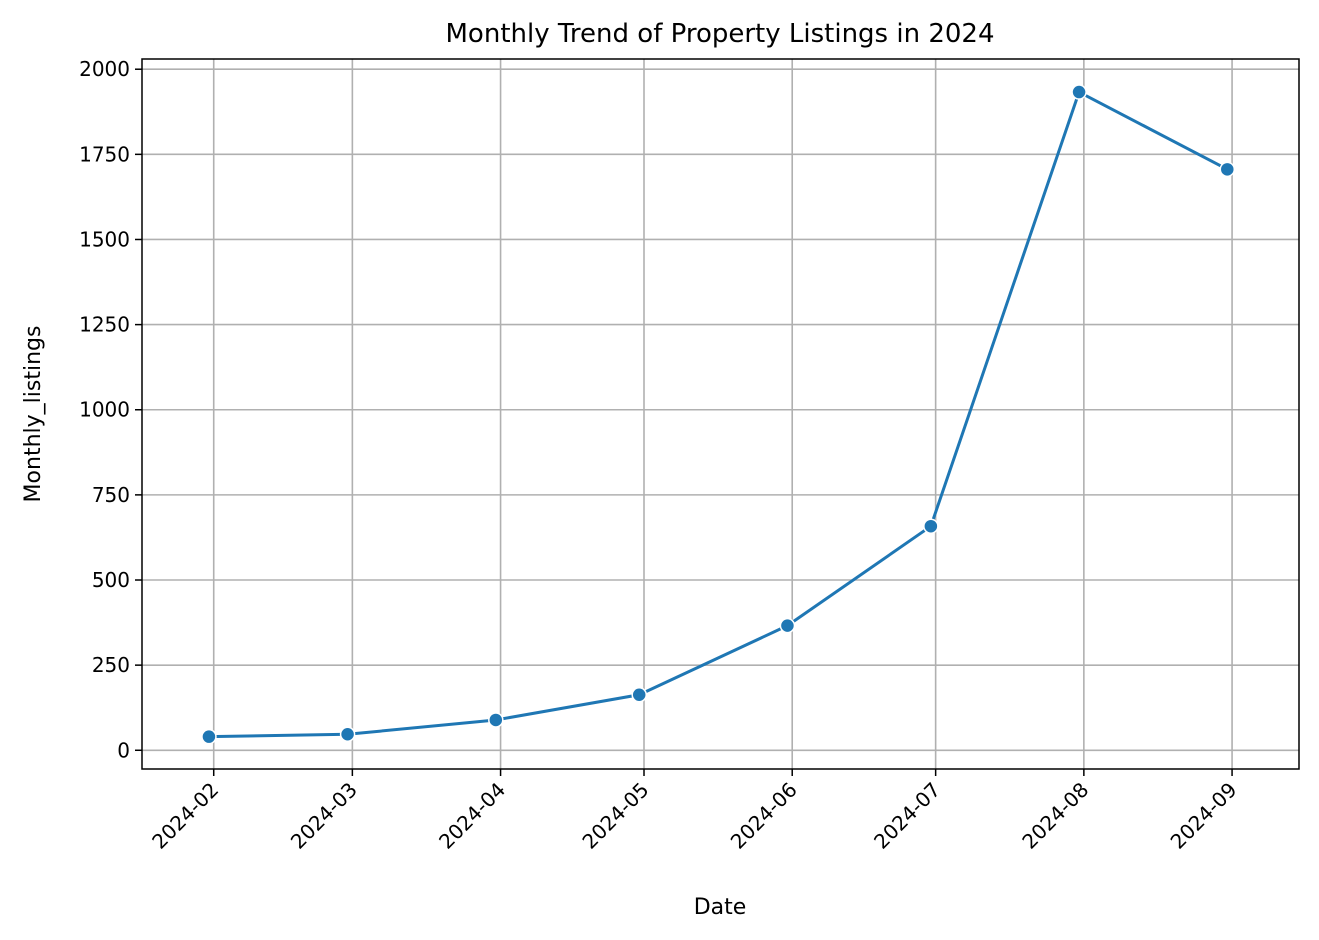  Describe the element at coordinates (615, 816) in the screenshot. I see `x-tick-label: 2024-05` at that location.